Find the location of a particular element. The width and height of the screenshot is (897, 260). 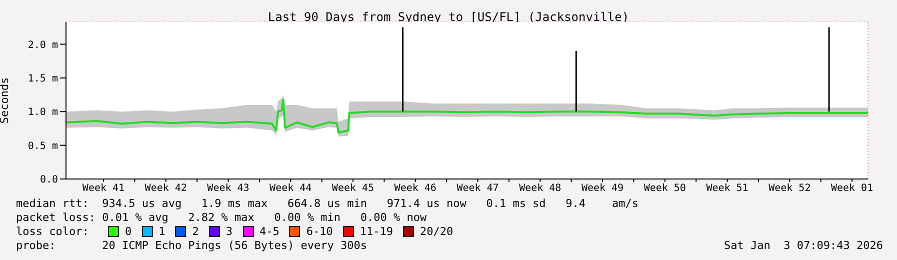

y-tick-label: 0.5 m is located at coordinates (43, 146).